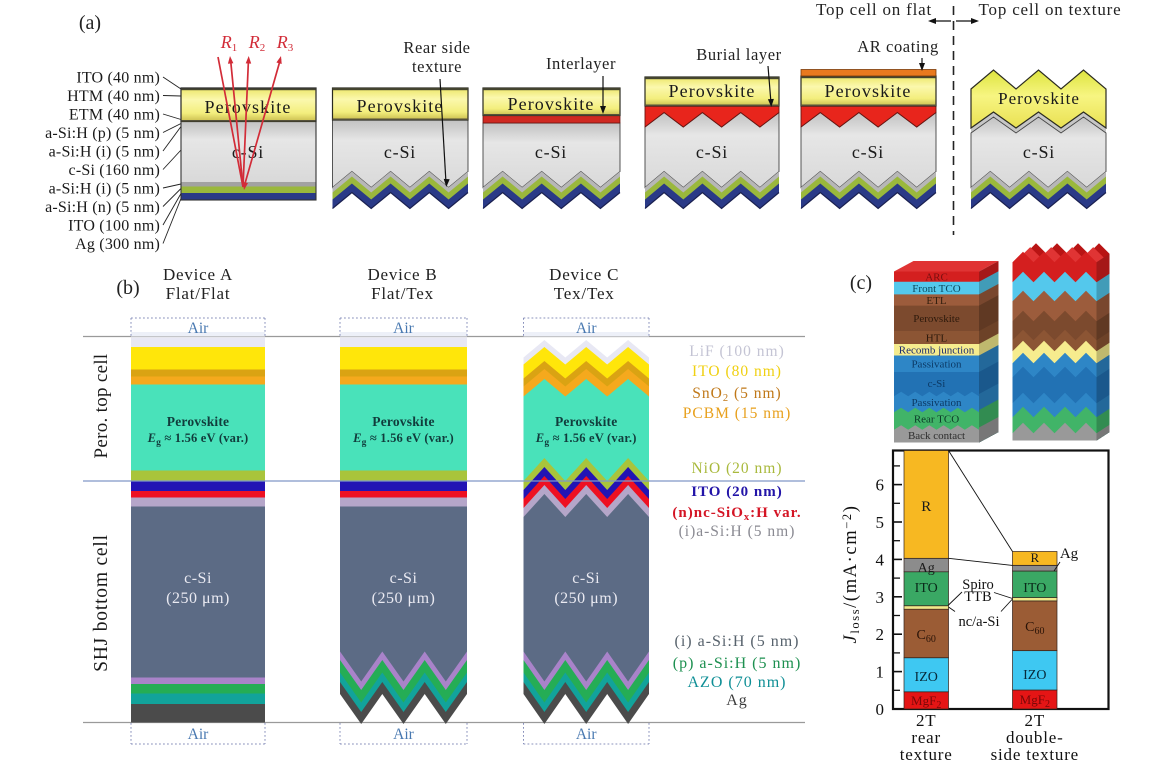 The image size is (1156, 766). I want to click on svg-text: R1, so click(229, 43).